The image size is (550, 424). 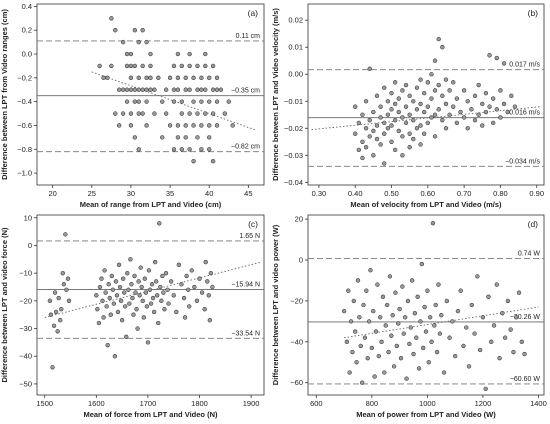 What do you see at coordinates (427, 403) in the screenshot?
I see `x-tick-label: 1000` at bounding box center [427, 403].